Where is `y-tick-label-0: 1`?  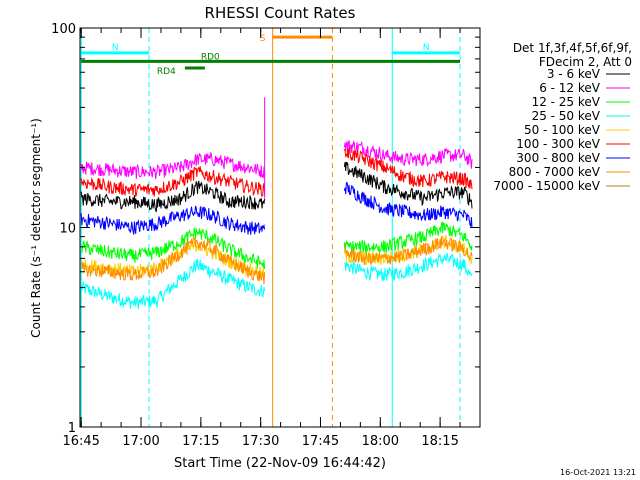 y-tick-label-0: 1 is located at coordinates (72, 428).